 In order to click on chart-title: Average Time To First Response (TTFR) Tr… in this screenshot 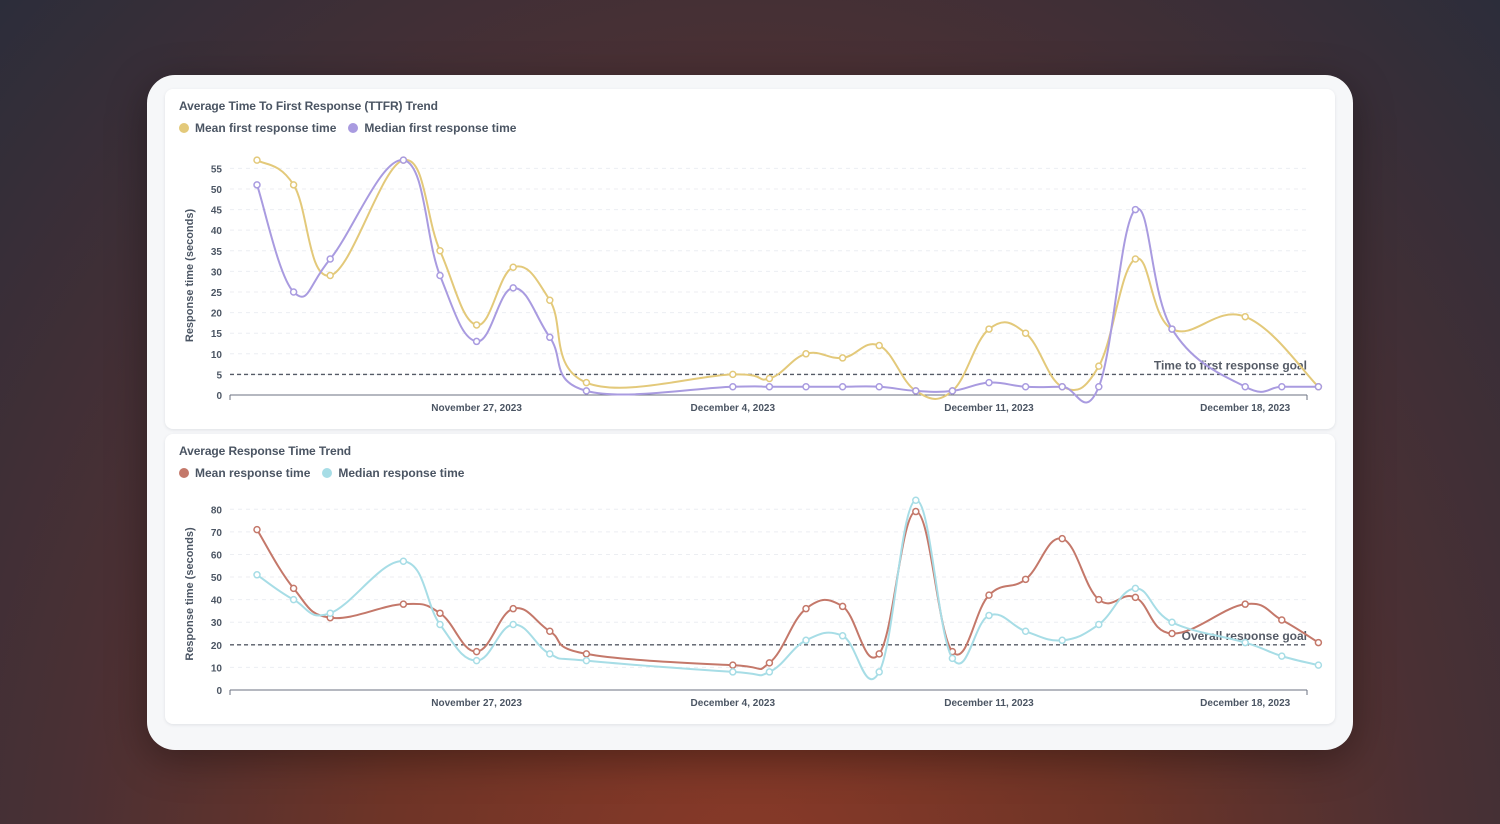, I will do `click(308, 106)`.